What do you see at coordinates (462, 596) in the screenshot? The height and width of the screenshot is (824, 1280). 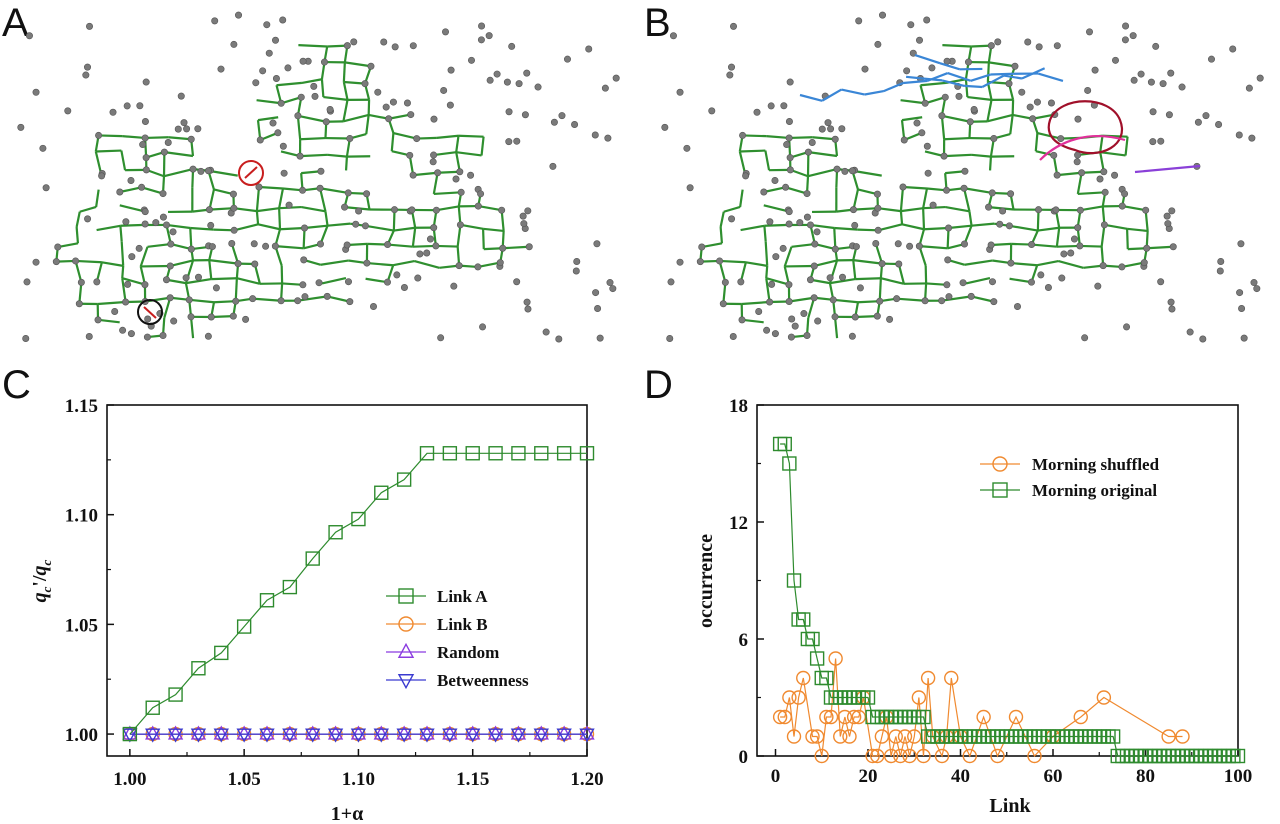 I see `chart-c-legend-label: Link A` at bounding box center [462, 596].